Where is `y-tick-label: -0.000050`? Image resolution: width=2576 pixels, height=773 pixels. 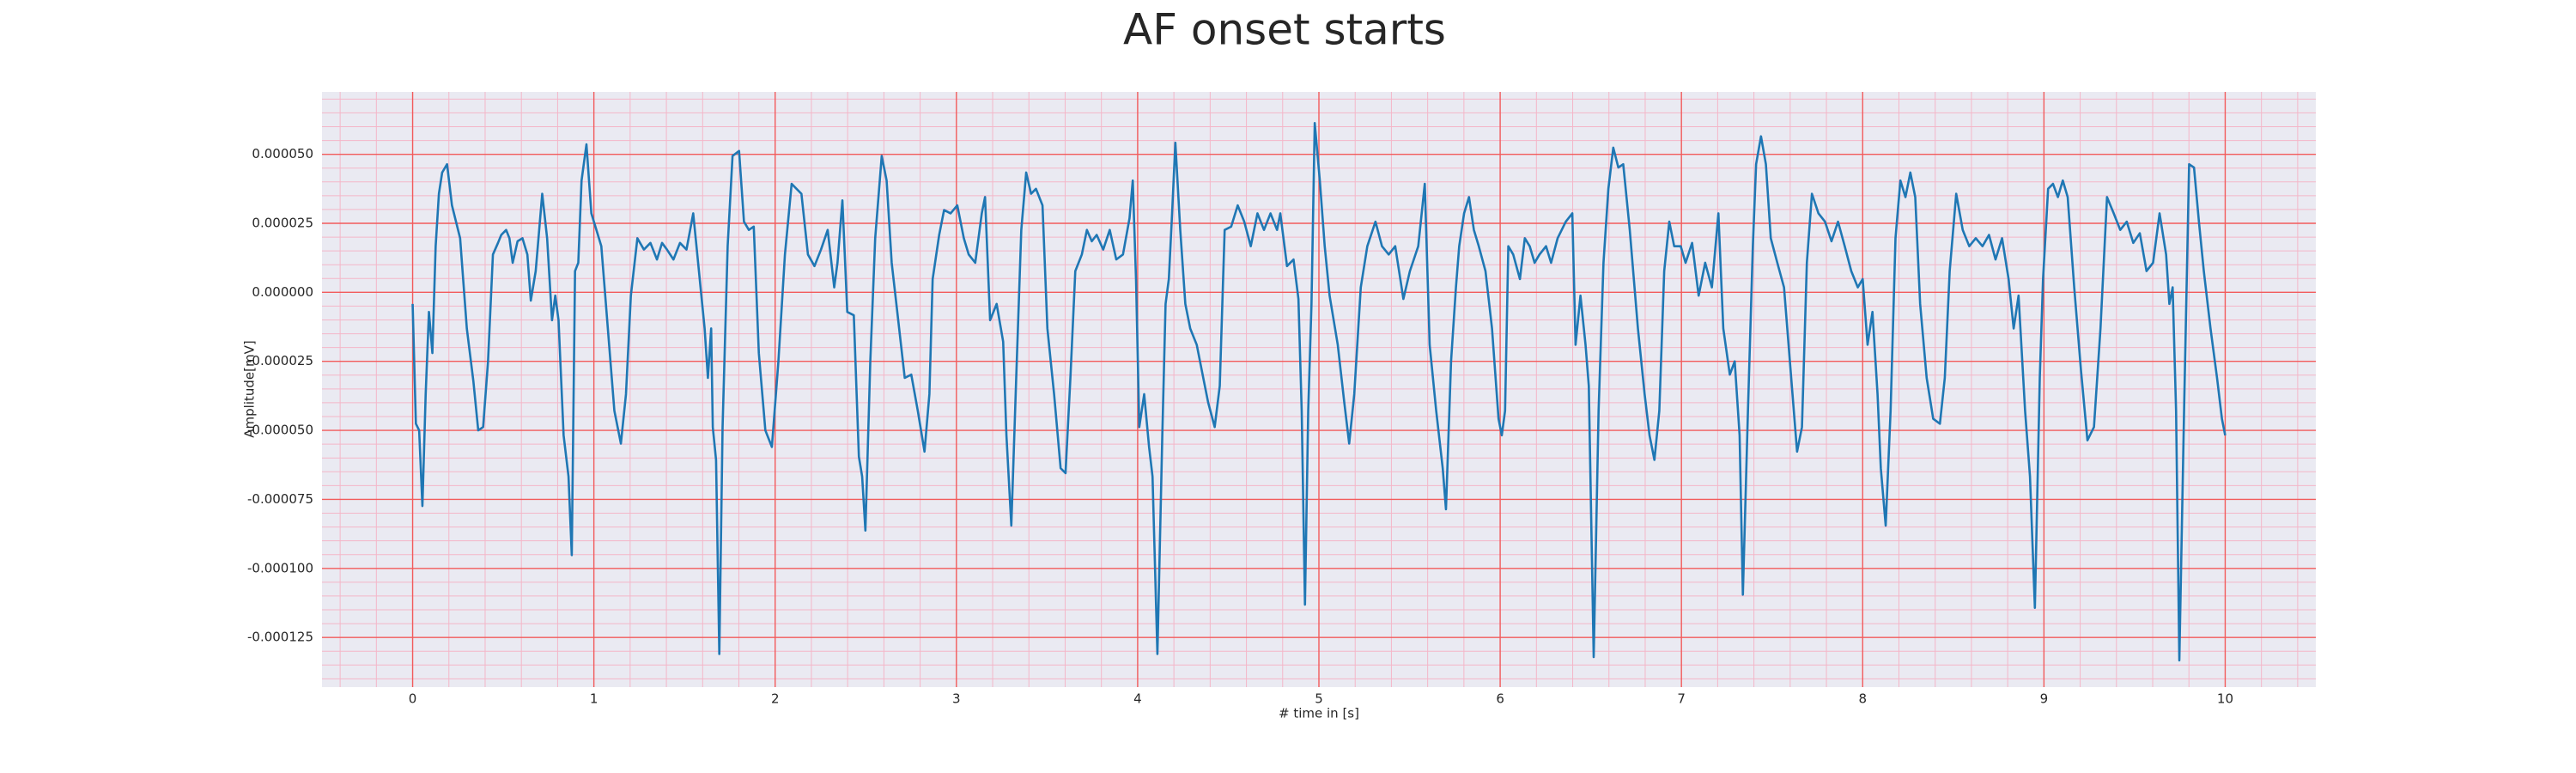 y-tick-label: -0.000050 is located at coordinates (280, 430).